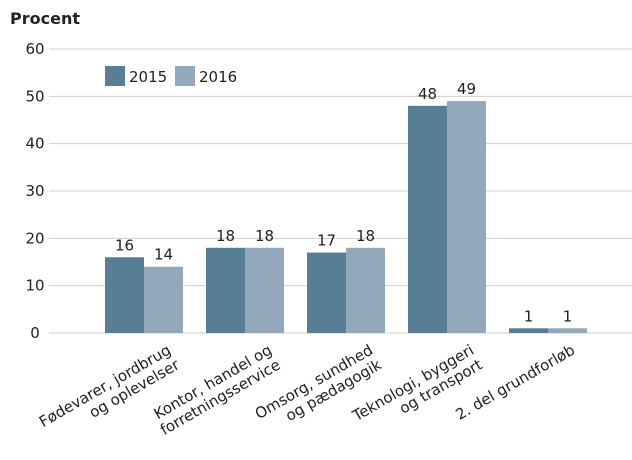 This screenshot has height=460, width=632. I want to click on y-tick-label: 0, so click(35, 333).